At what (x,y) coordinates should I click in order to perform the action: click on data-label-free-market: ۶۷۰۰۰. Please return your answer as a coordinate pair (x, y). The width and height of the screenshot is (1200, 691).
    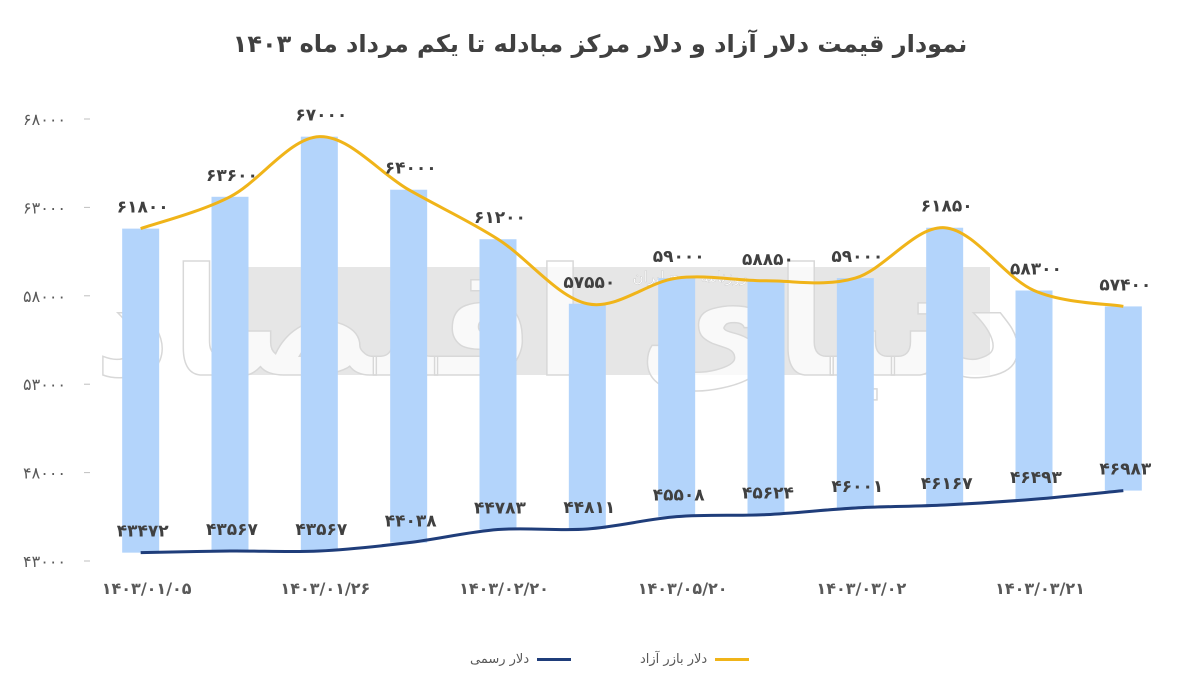
    Looking at the image, I should click on (321, 116).